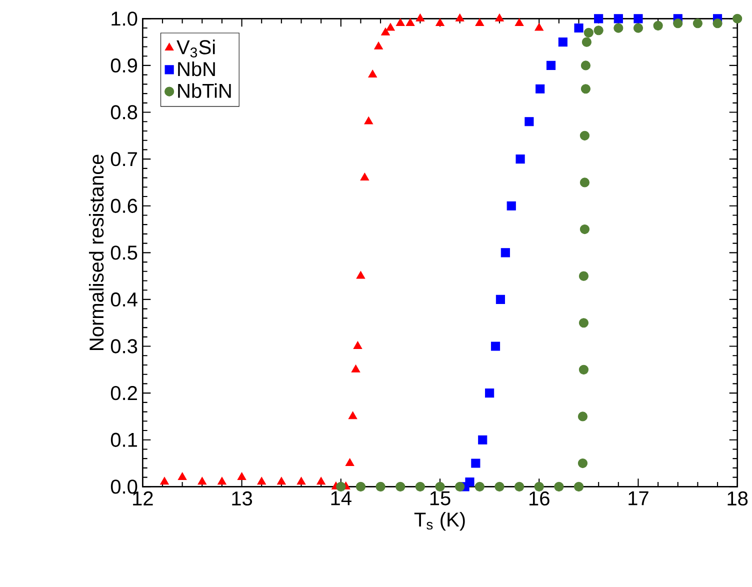 This screenshot has height=587, width=752. Describe the element at coordinates (123, 159) in the screenshot. I see `y-tick-label: 0.7` at that location.